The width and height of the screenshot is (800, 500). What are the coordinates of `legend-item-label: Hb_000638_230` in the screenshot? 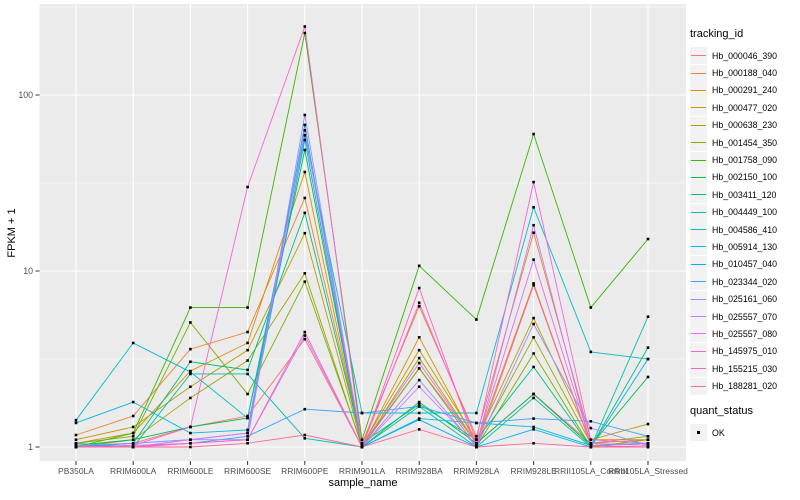 It's located at (745, 125).